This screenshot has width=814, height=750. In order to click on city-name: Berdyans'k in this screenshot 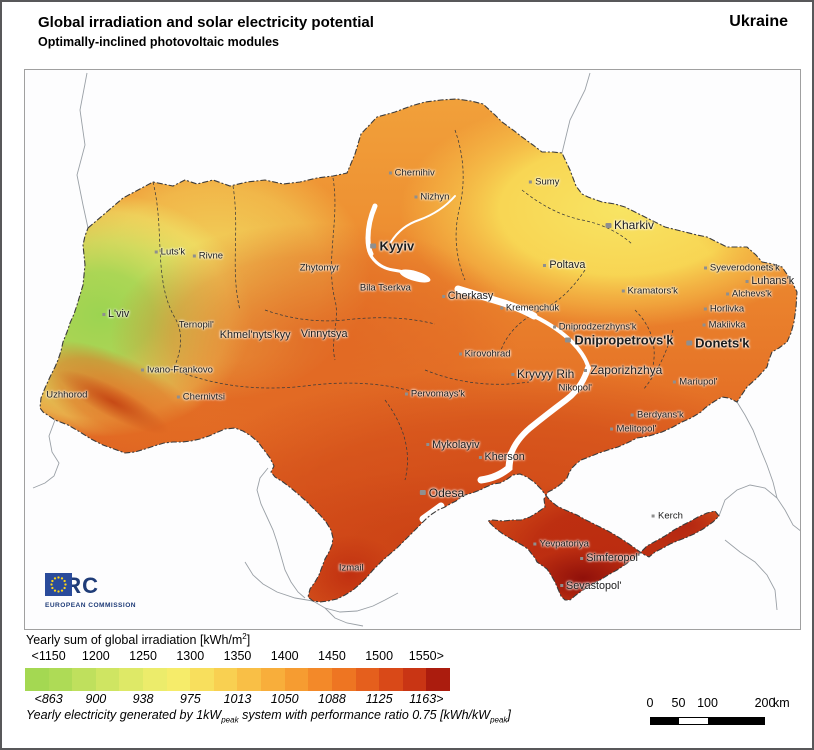, I will do `click(660, 415)`.